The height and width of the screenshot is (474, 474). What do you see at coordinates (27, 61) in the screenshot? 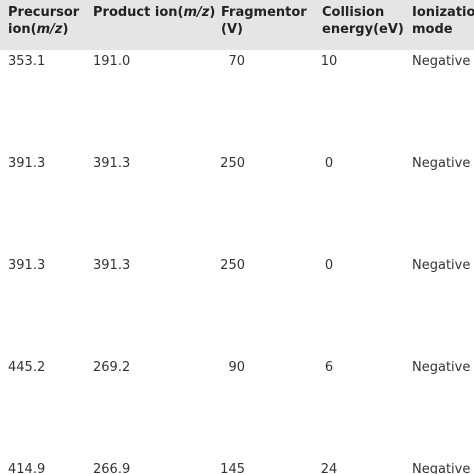
I see `cell: 353.1` at bounding box center [27, 61].